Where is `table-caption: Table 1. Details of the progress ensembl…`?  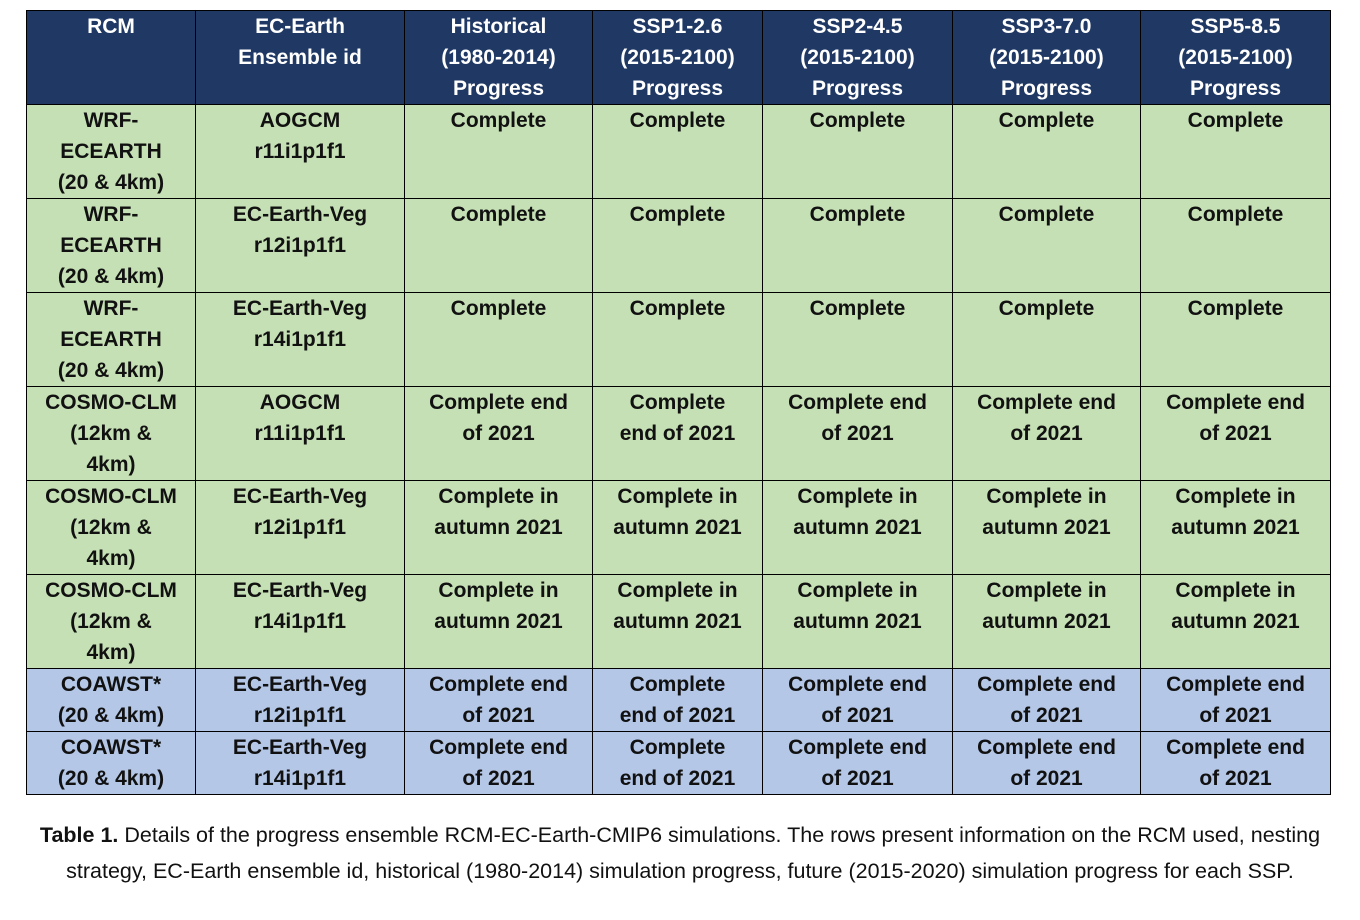 table-caption: Table 1. Details of the progress ensembl… is located at coordinates (680, 853).